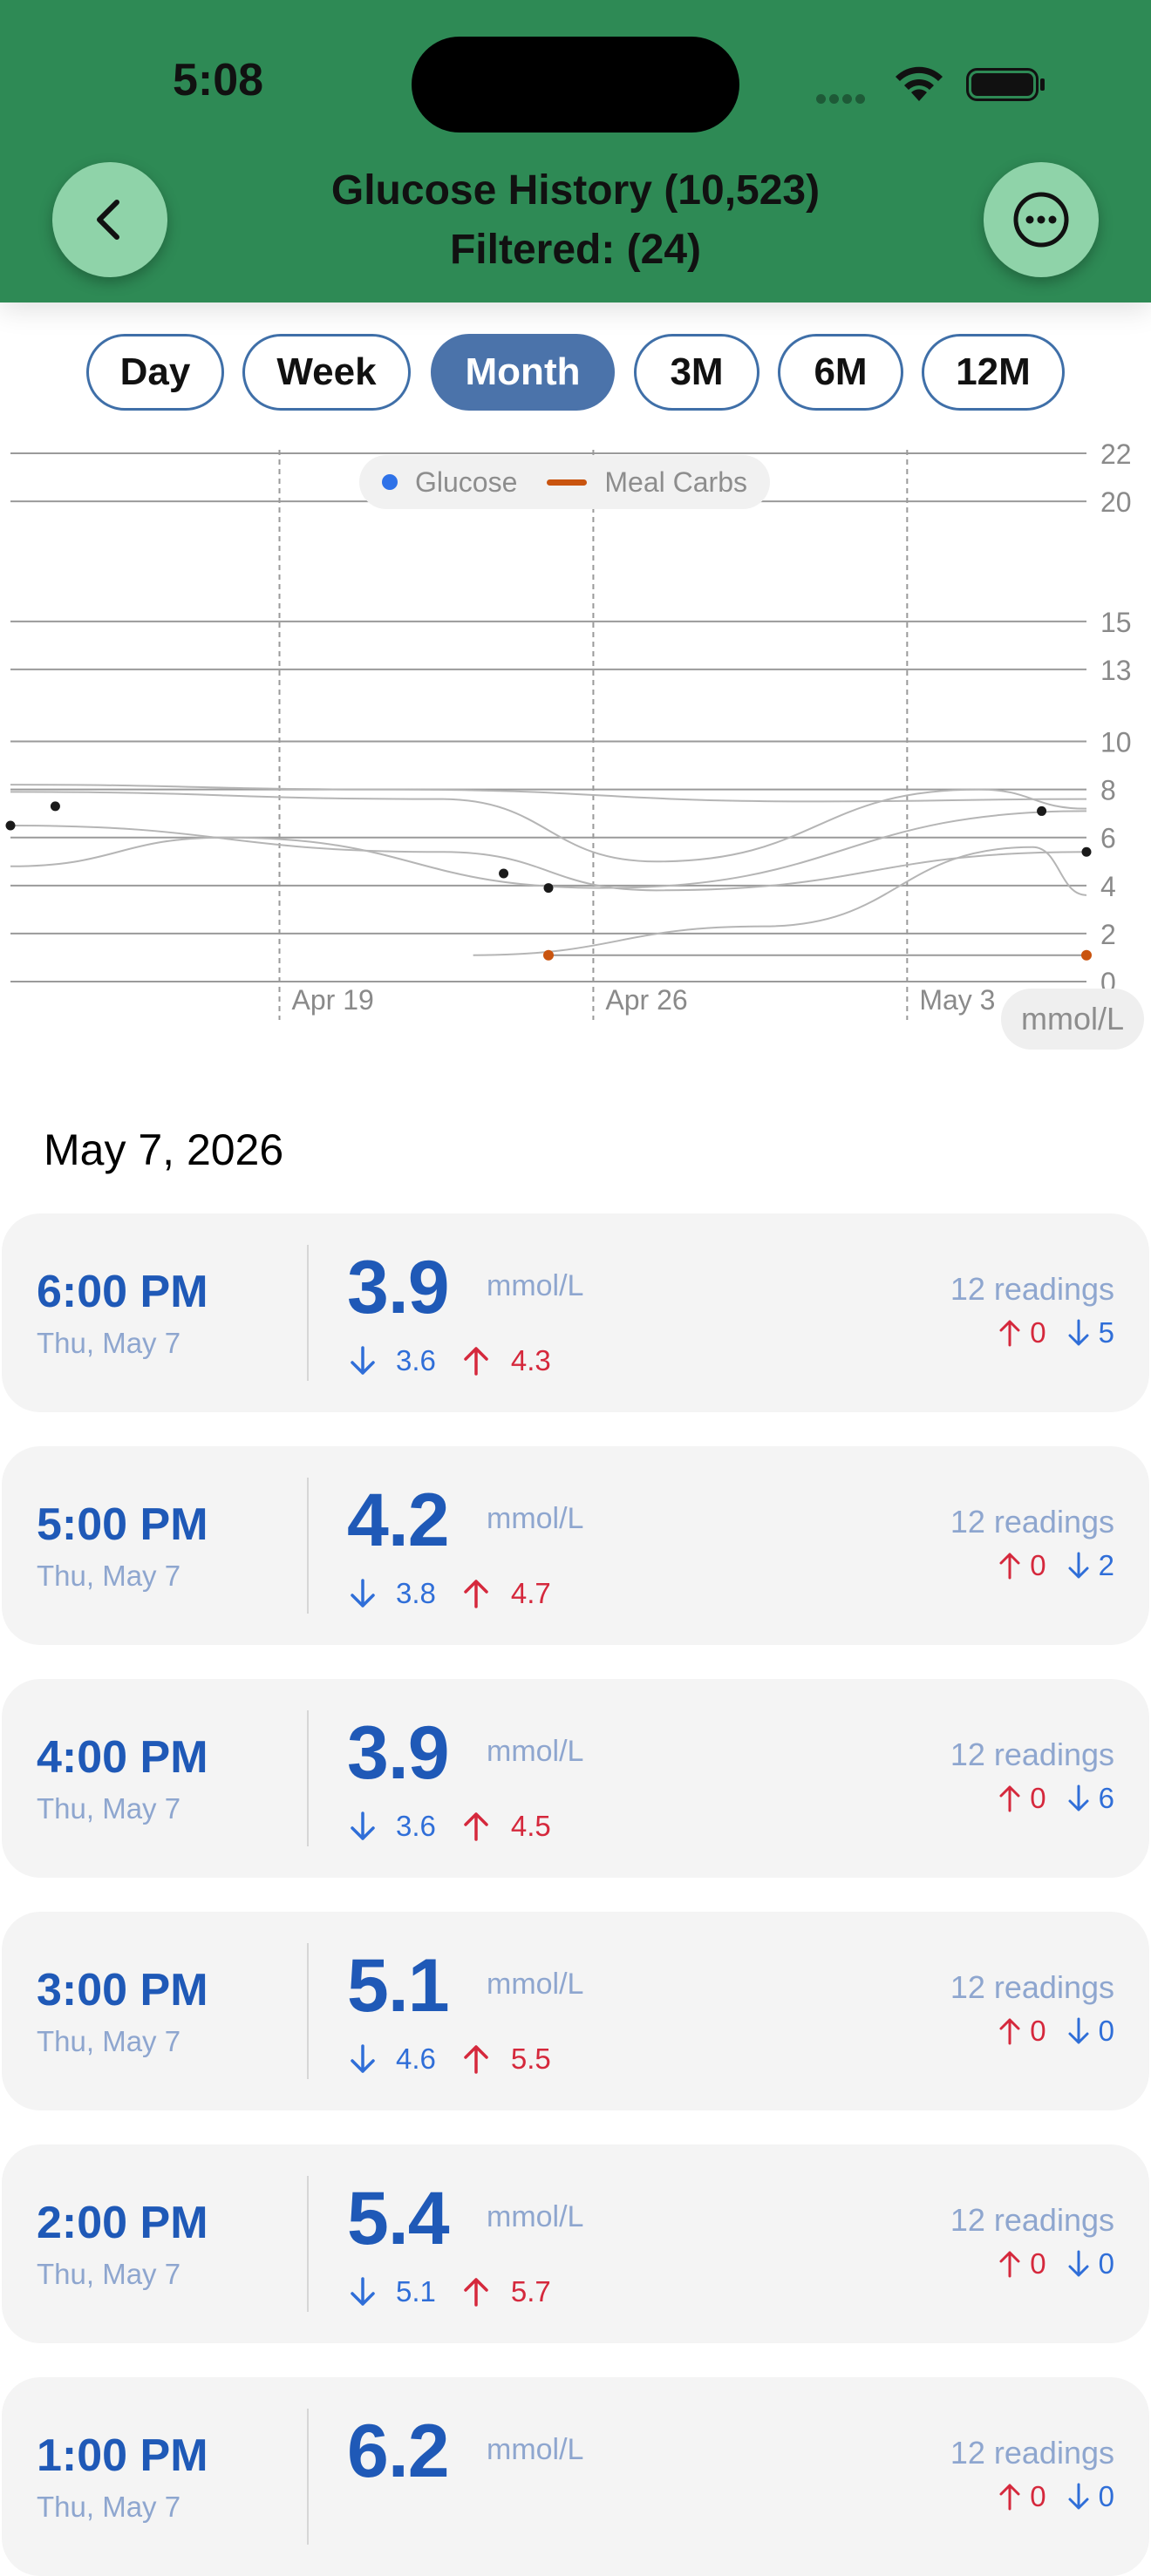 This screenshot has height=2576, width=1151. What do you see at coordinates (398, 2218) in the screenshot?
I see `average-value: 5.4` at bounding box center [398, 2218].